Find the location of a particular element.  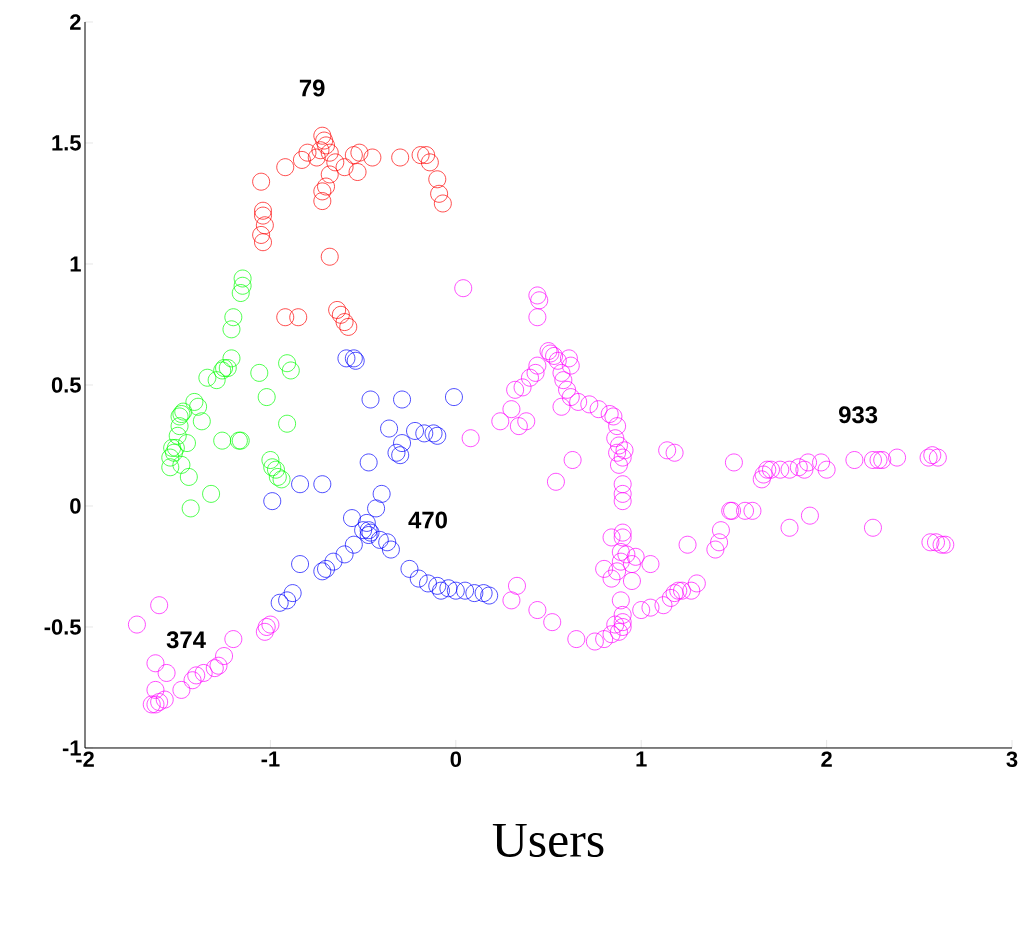

x-tick-label: 2 is located at coordinates (826, 759).